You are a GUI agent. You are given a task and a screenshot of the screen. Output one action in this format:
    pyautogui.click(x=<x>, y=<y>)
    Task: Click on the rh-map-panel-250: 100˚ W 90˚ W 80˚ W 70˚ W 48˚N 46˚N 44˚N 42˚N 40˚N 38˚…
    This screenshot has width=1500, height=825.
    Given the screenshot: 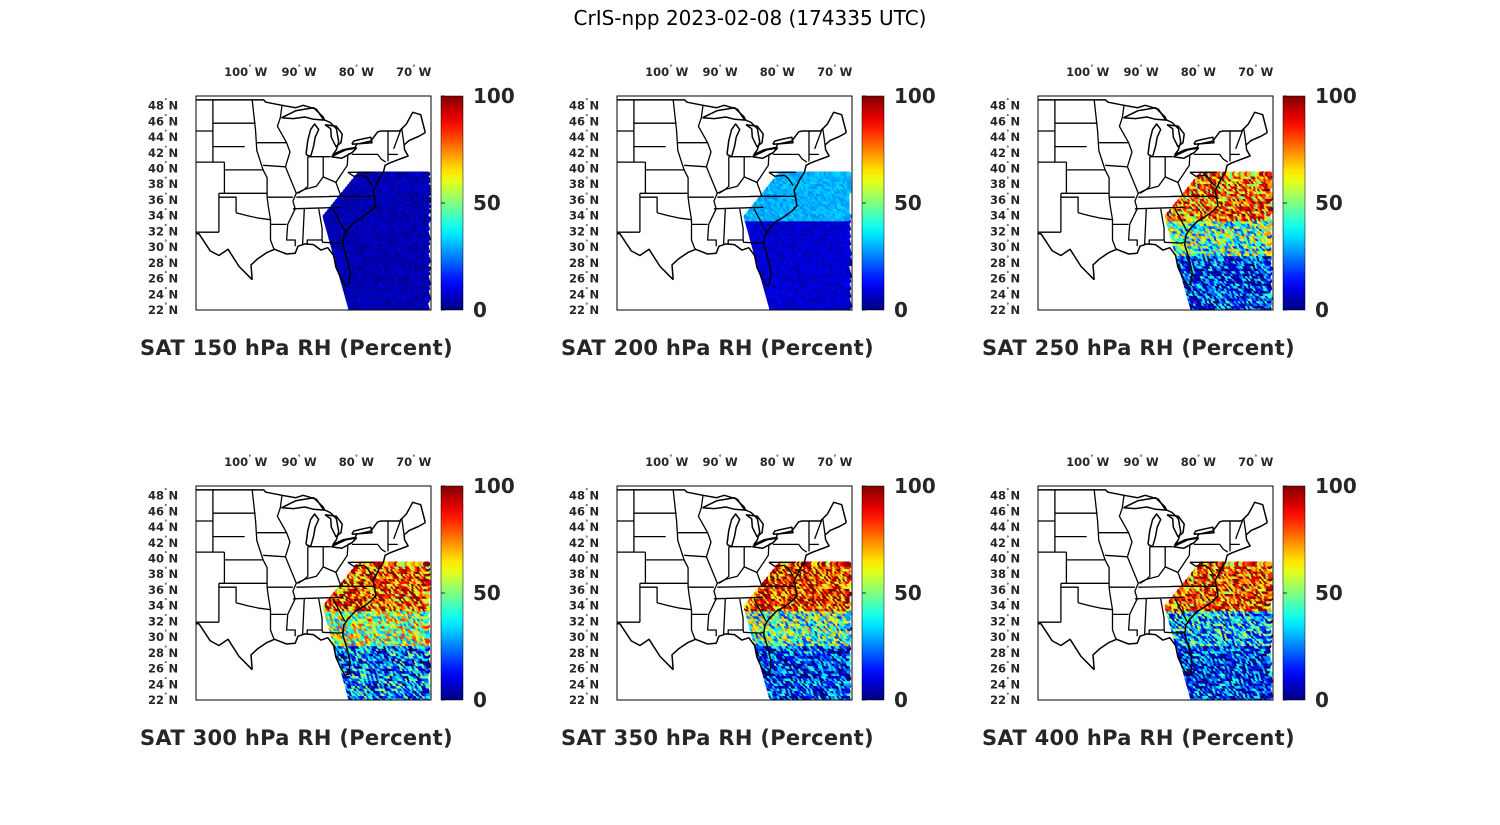 What is the action you would take?
    pyautogui.click(x=1194, y=210)
    